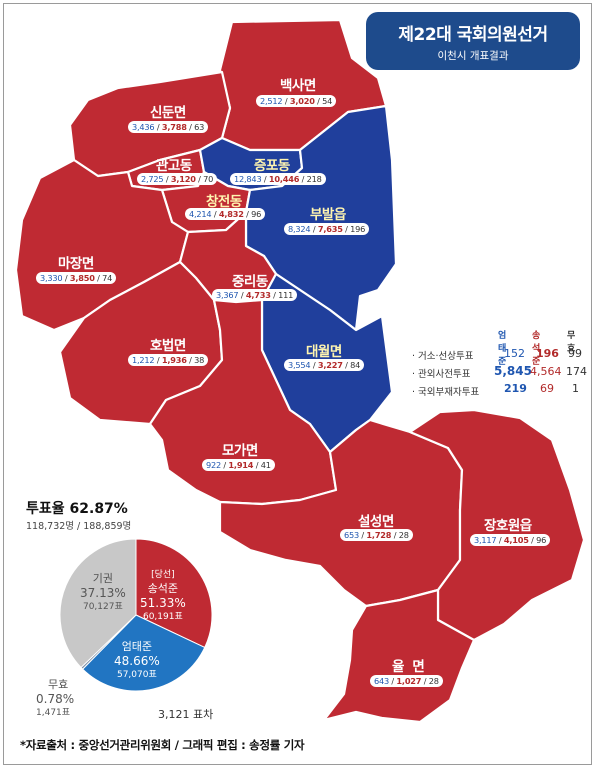  I want to click on region-stats-hobeop: 1,212 / 1,936 / 38, so click(168, 360).